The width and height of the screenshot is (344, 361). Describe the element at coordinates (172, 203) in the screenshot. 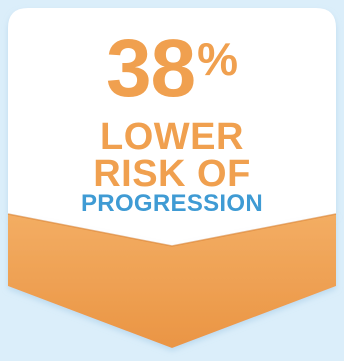

I see `caption-line-3: PROGRESSION` at that location.